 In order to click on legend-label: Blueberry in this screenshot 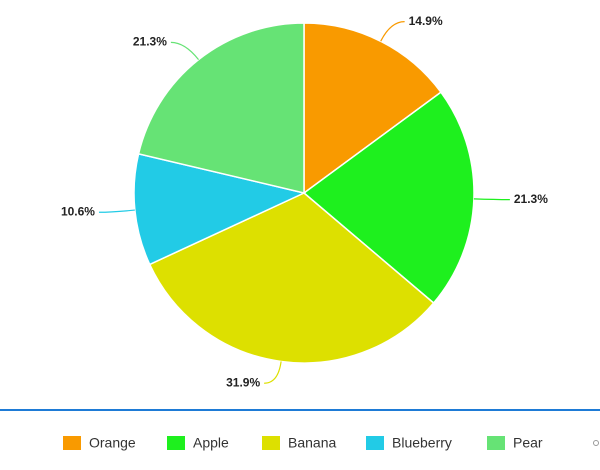, I will do `click(422, 443)`.